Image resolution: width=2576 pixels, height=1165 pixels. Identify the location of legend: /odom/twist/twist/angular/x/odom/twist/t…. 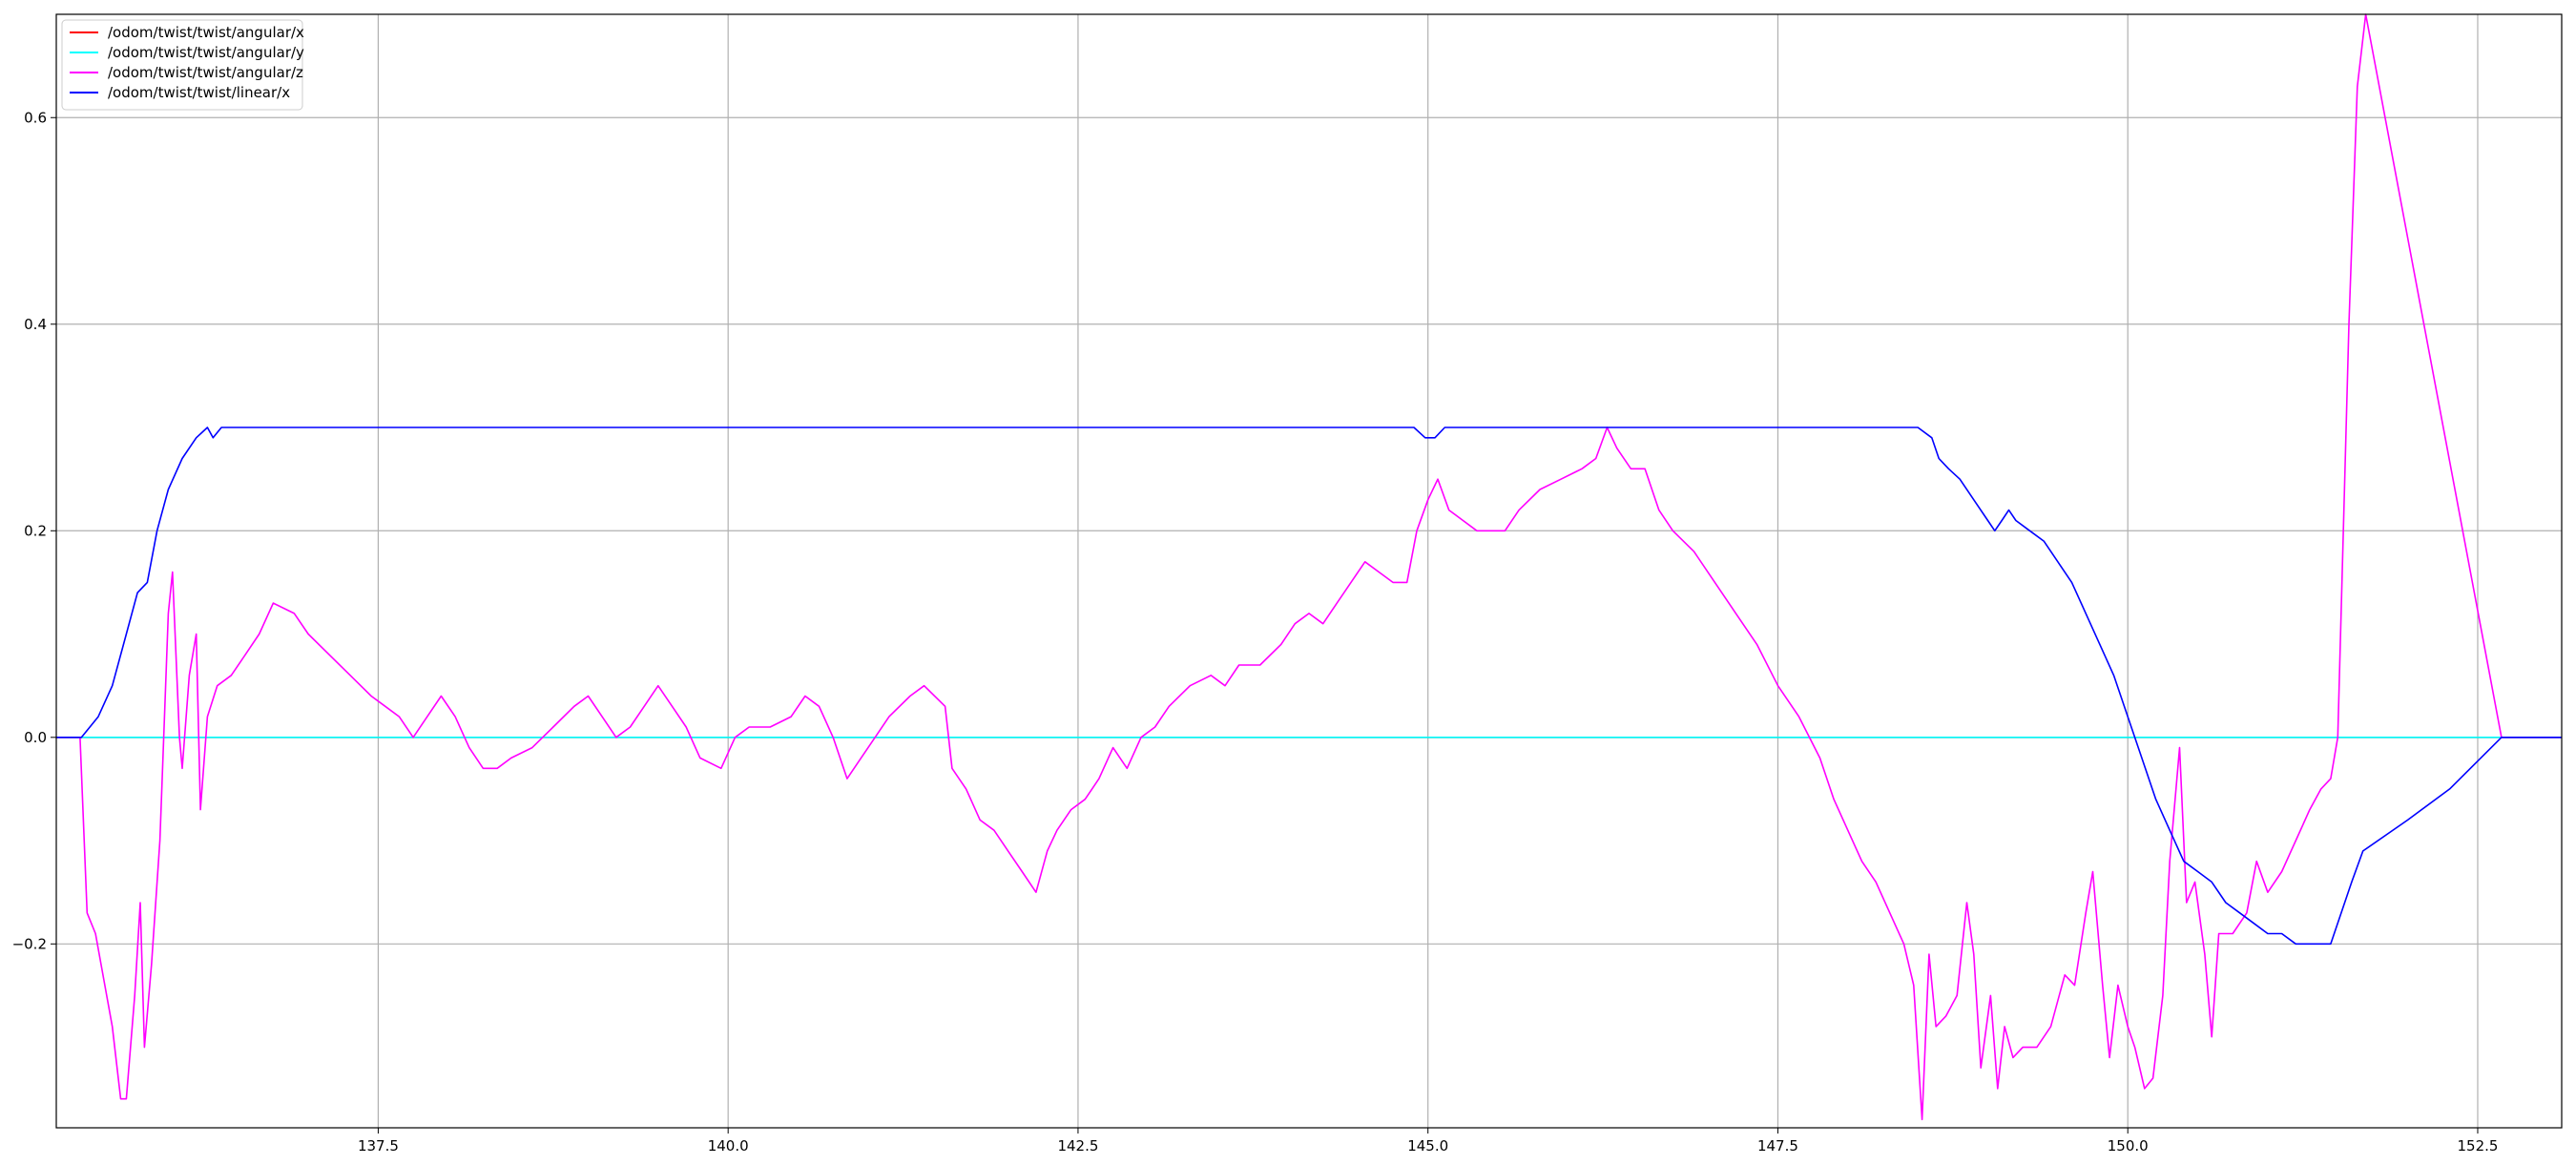
(182, 65).